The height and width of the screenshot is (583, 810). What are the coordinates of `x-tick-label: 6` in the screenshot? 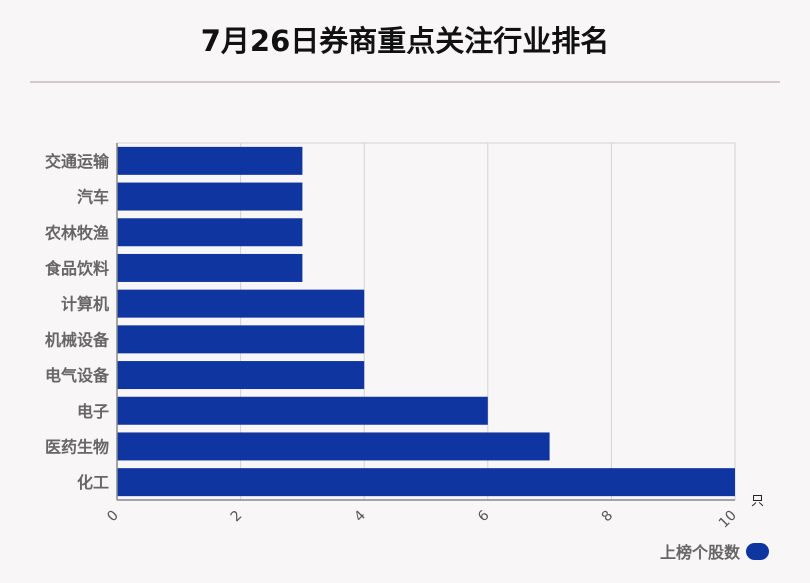 It's located at (484, 516).